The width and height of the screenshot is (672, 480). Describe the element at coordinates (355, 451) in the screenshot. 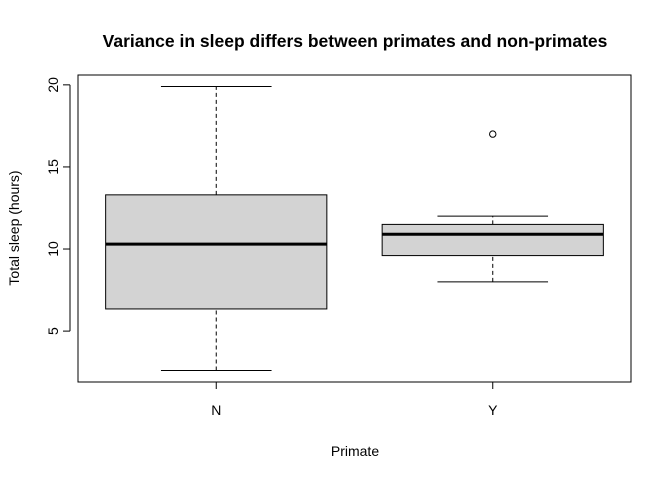

I see `x-axis-label: Primate` at that location.